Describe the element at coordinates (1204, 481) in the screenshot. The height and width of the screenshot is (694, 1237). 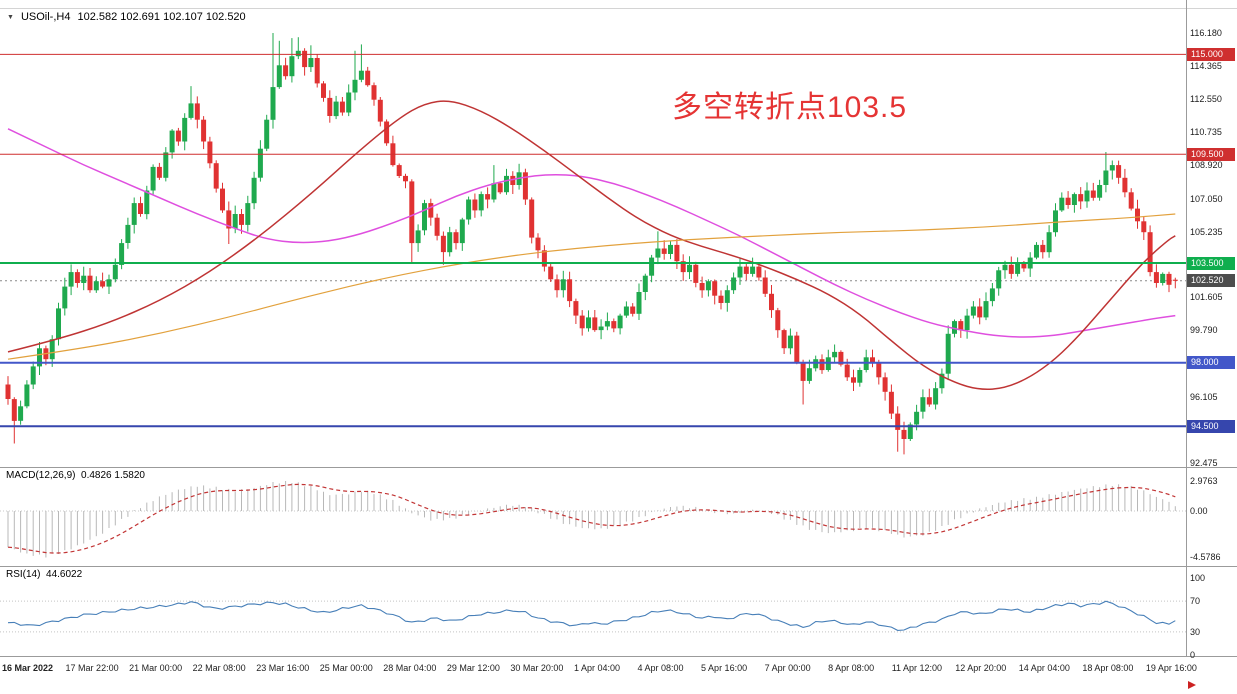
I see `axis-tick-label: 2.9763` at that location.